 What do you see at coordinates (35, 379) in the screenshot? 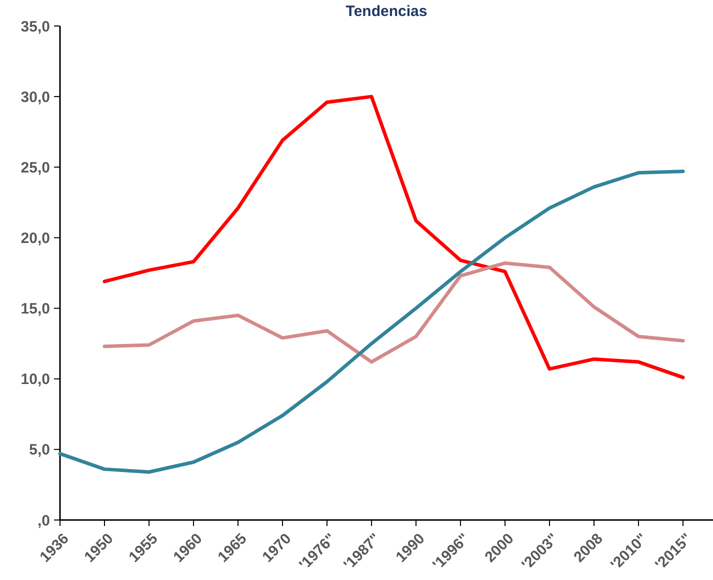
I see `y-tick-label: 10,0` at bounding box center [35, 379].